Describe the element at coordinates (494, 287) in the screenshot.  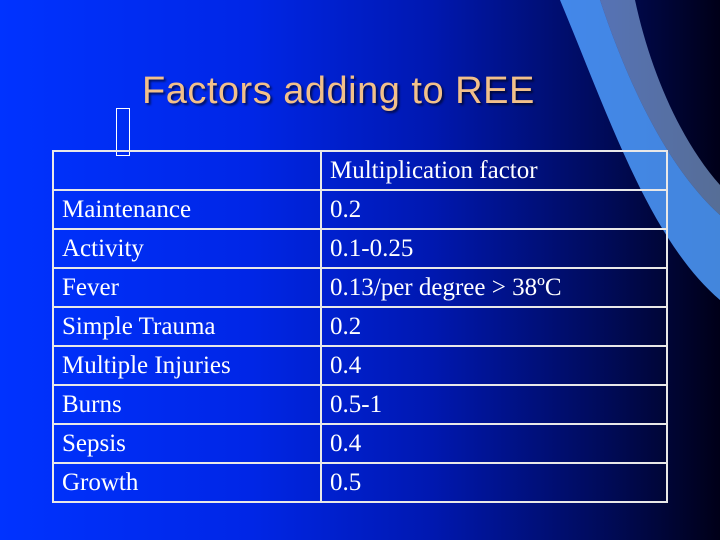
I see `multiplier-cell: 0.13/per degree > 38ºC` at that location.